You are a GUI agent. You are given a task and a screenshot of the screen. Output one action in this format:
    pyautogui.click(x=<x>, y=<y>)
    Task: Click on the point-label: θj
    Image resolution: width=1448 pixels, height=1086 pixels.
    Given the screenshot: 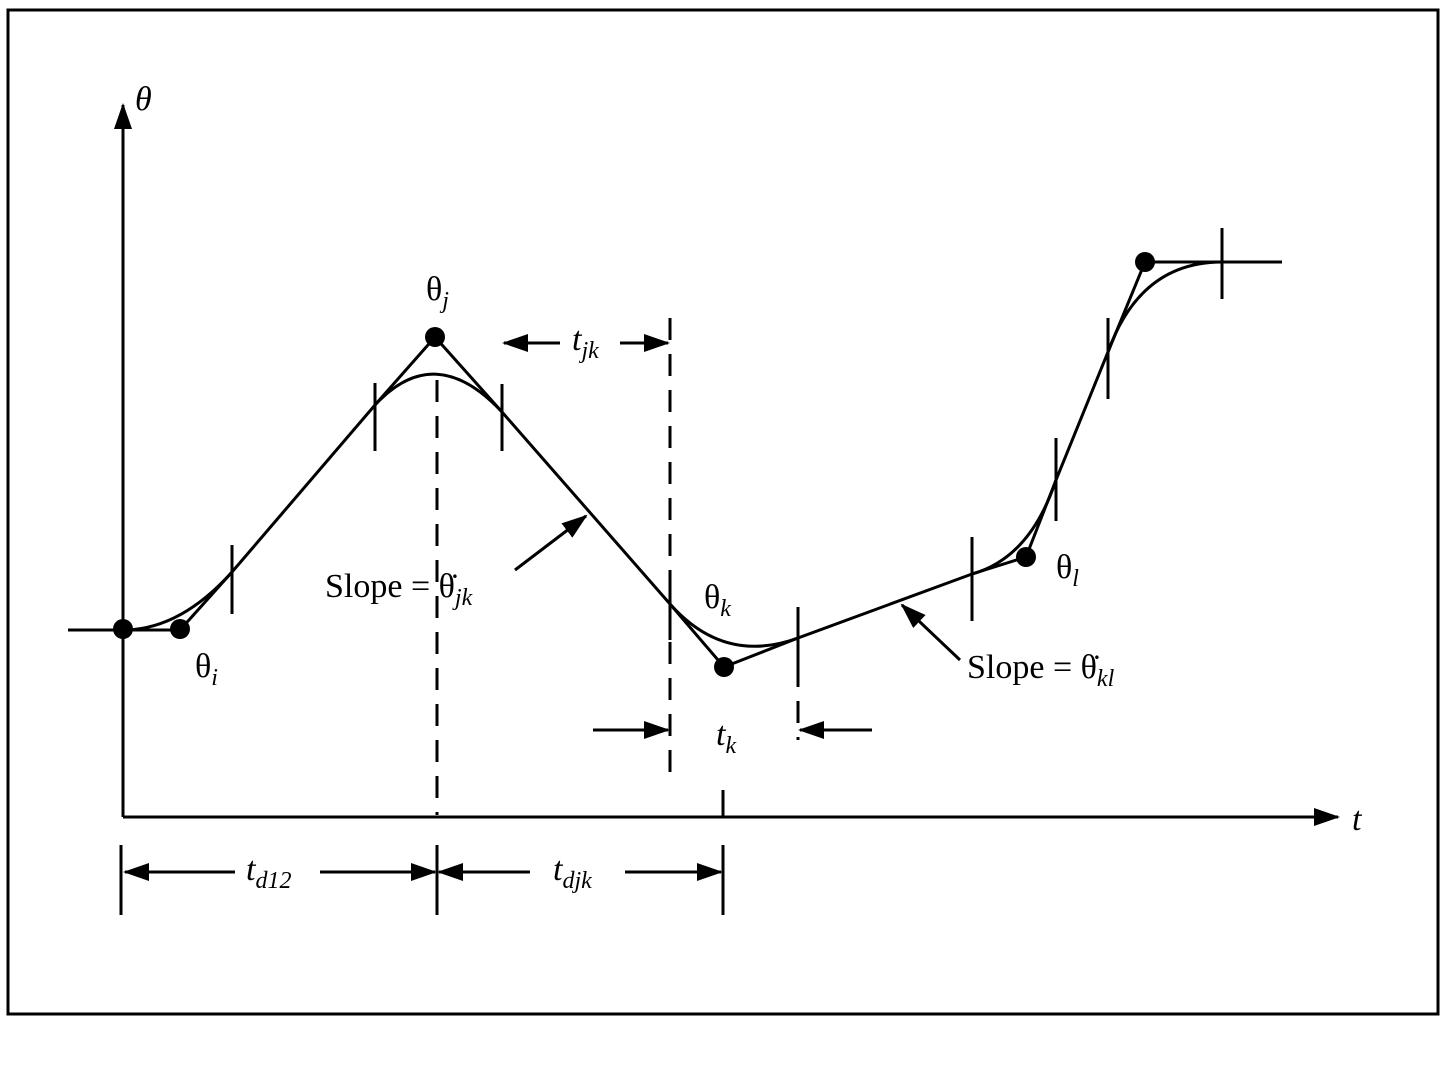 What is the action you would take?
    pyautogui.click(x=437, y=292)
    